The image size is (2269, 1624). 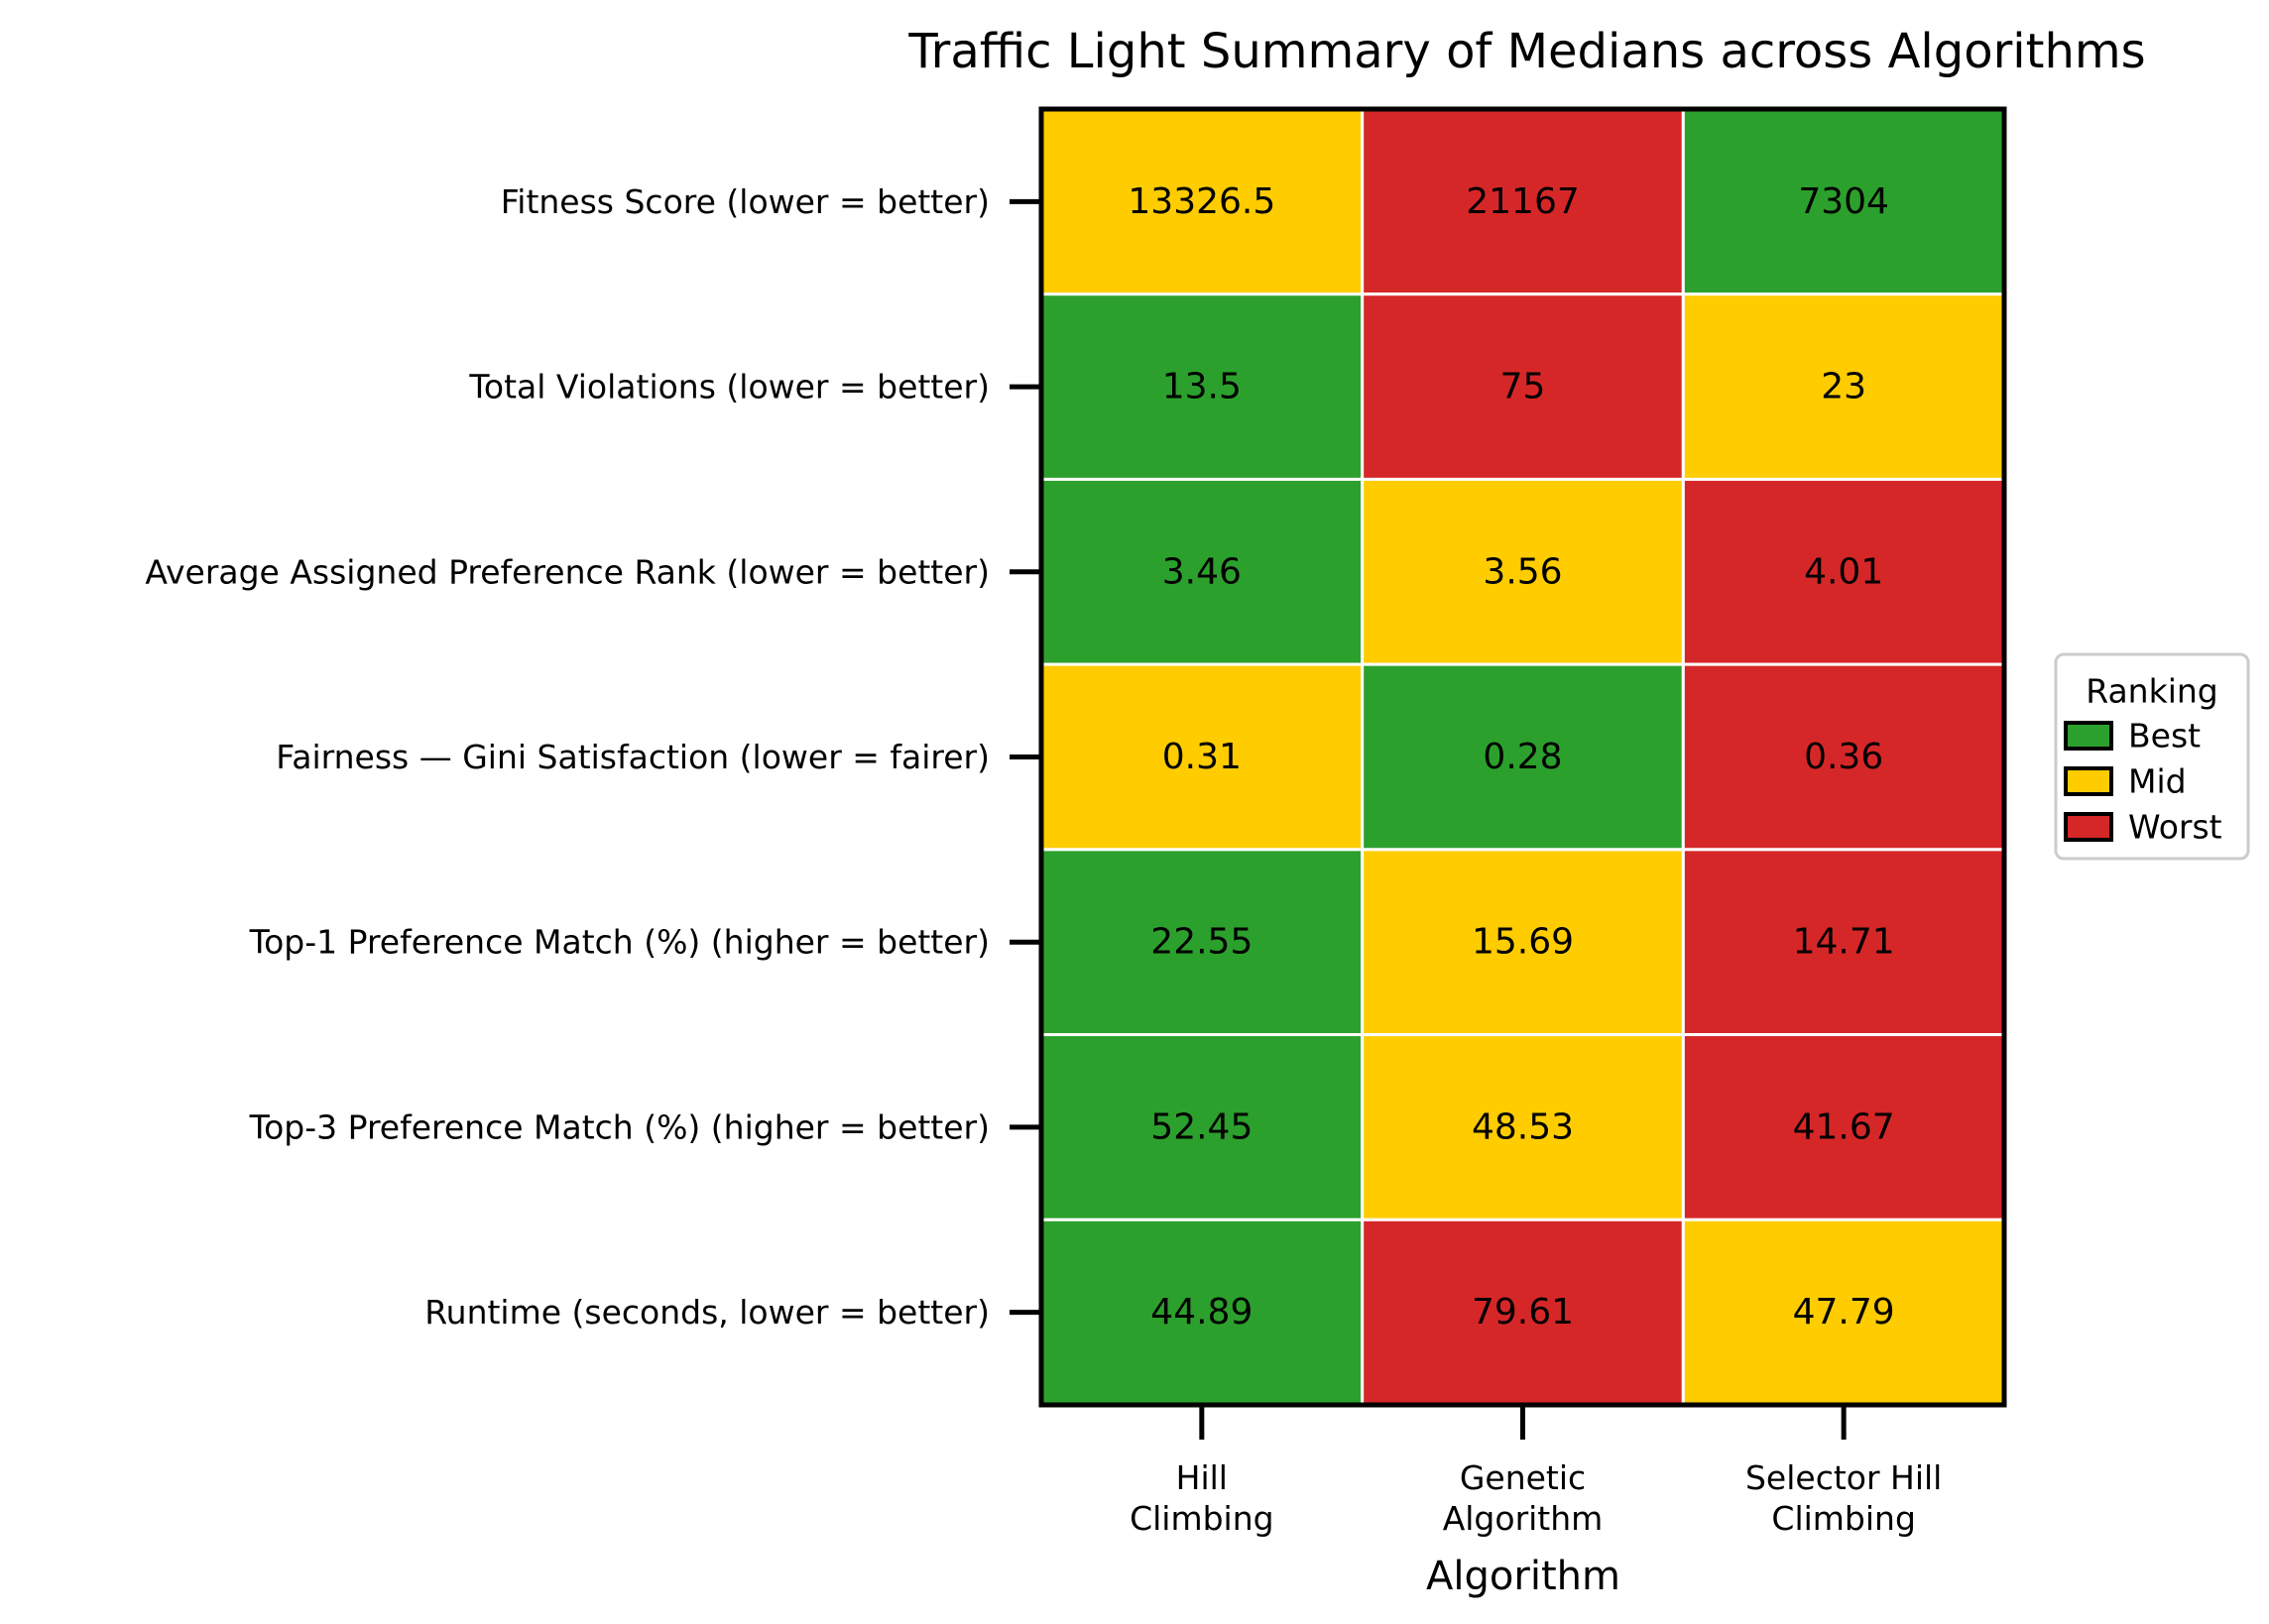 I want to click on cell-value-label: 13.5, so click(x=1202, y=387).